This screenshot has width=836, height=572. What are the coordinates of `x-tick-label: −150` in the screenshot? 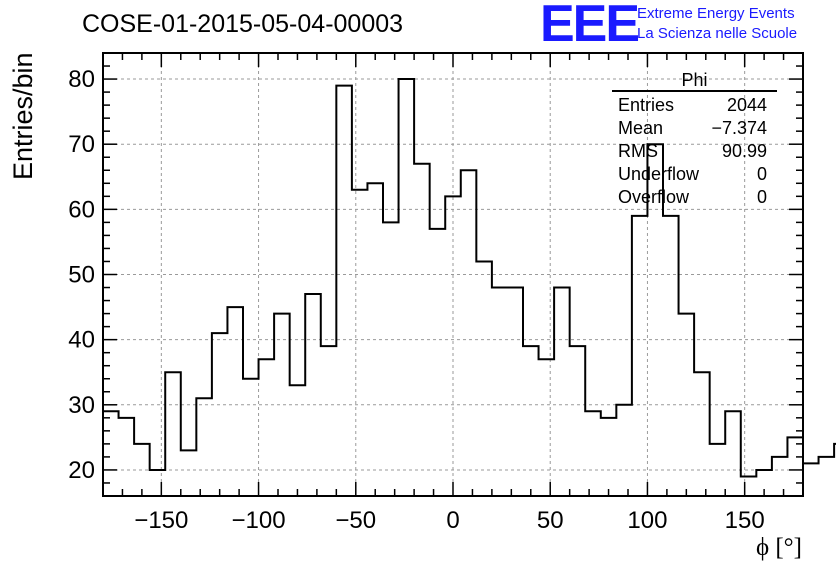 It's located at (161, 520).